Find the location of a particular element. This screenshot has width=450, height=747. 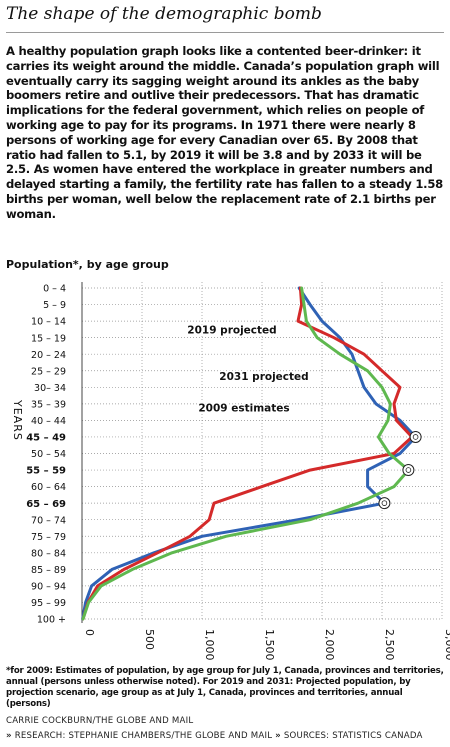

y-tick-label: 70 – 74 is located at coordinates (48, 520).